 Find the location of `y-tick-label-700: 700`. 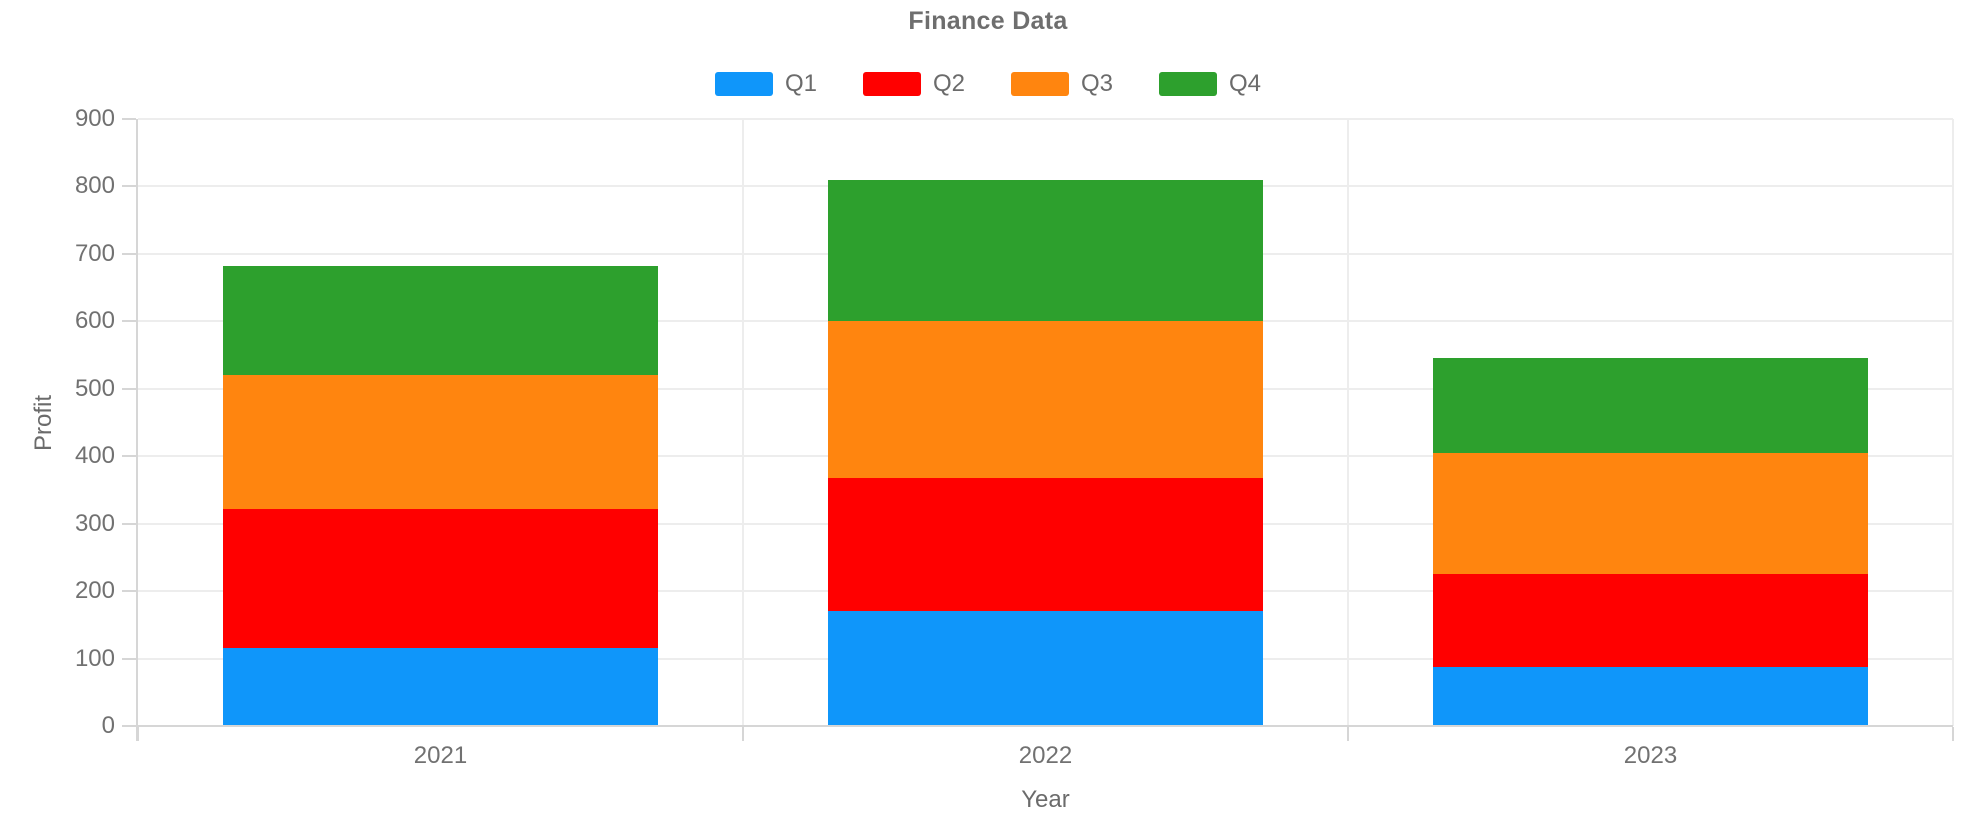

y-tick-label-700: 700 is located at coordinates (94, 253).